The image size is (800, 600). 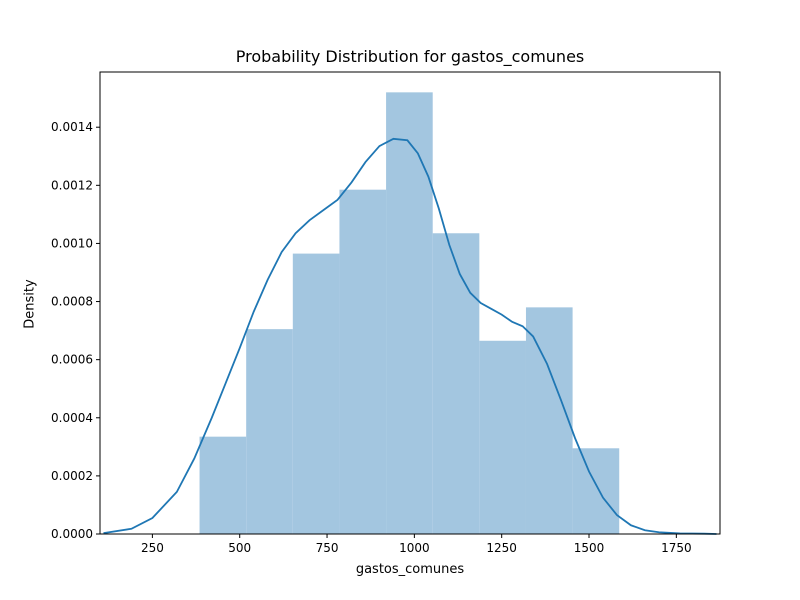 I want to click on y-tick-label: 0.0008, so click(x=72, y=302).